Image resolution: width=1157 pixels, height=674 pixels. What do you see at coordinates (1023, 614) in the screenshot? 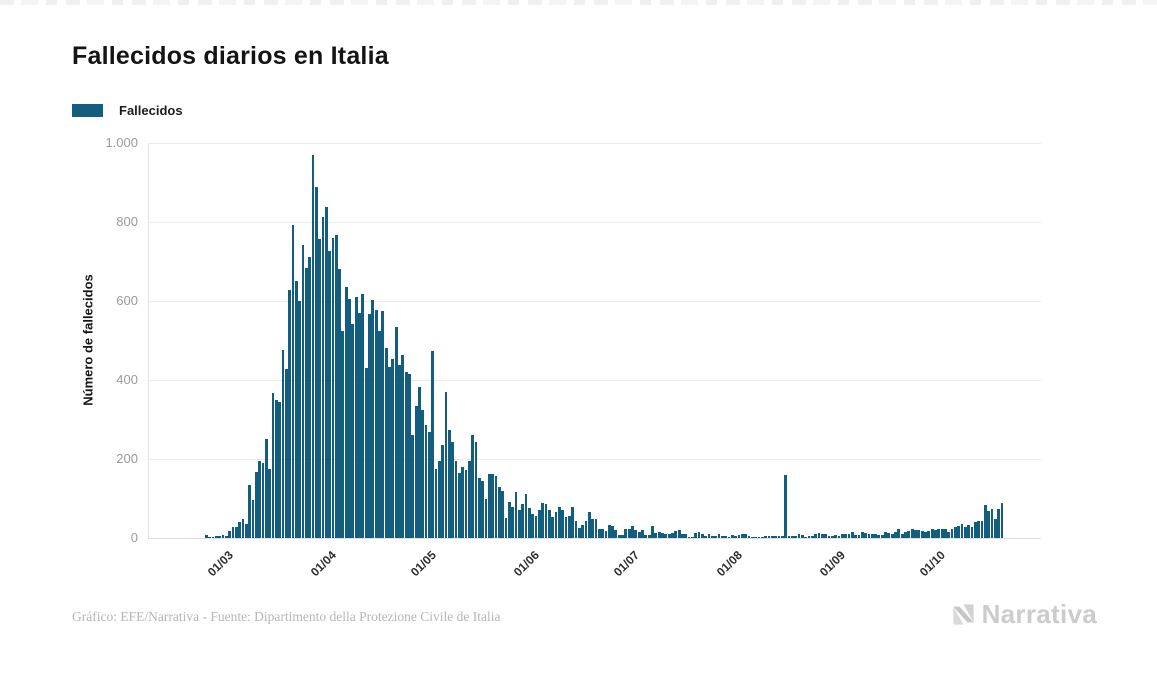
I see `brand-logo: Narrativa` at bounding box center [1023, 614].